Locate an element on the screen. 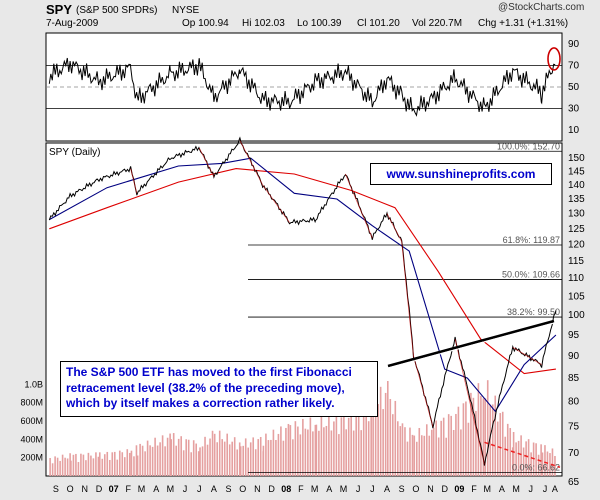 The width and height of the screenshot is (600, 500). price-tick-label: 130 is located at coordinates (576, 214).